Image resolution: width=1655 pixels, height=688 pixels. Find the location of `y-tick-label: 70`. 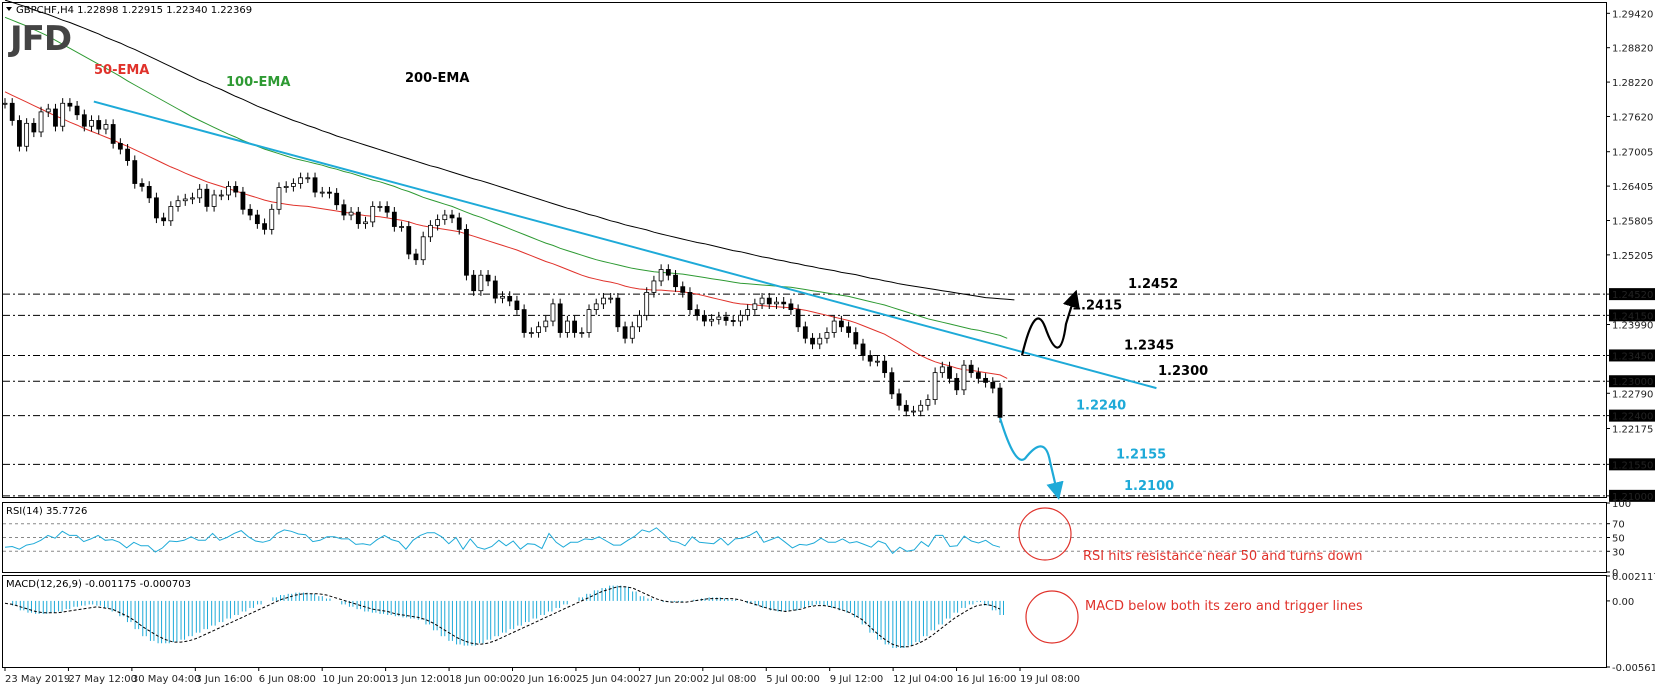

y-tick-label: 70 is located at coordinates (1618, 525).